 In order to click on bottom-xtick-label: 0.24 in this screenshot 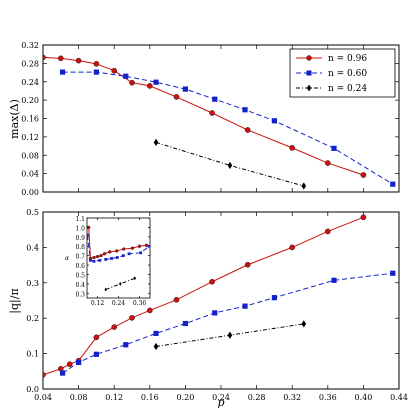, I will do `click(221, 397)`.